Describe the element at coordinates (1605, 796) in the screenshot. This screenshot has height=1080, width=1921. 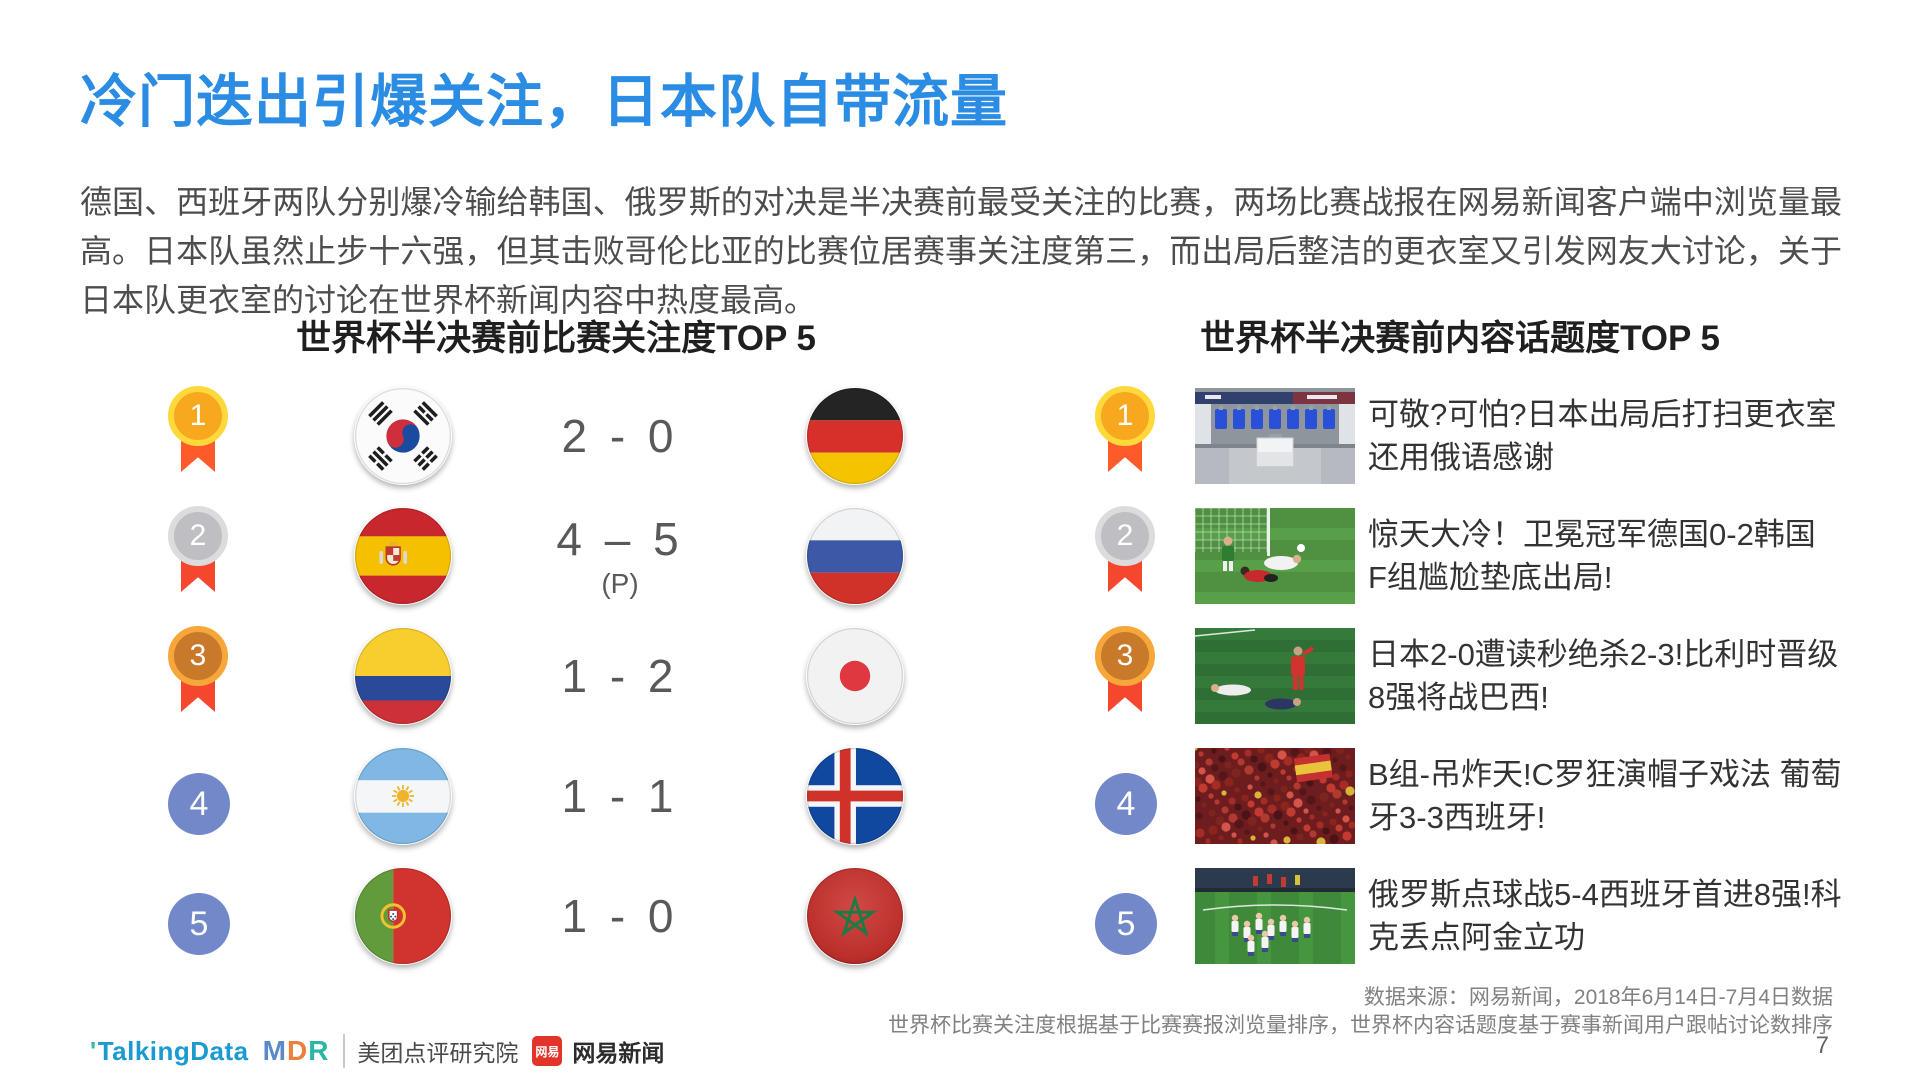
I see `news-headline: B组-吊炸天!C罗狂演帽子戏法 葡萄牙3-3西班牙!` at that location.